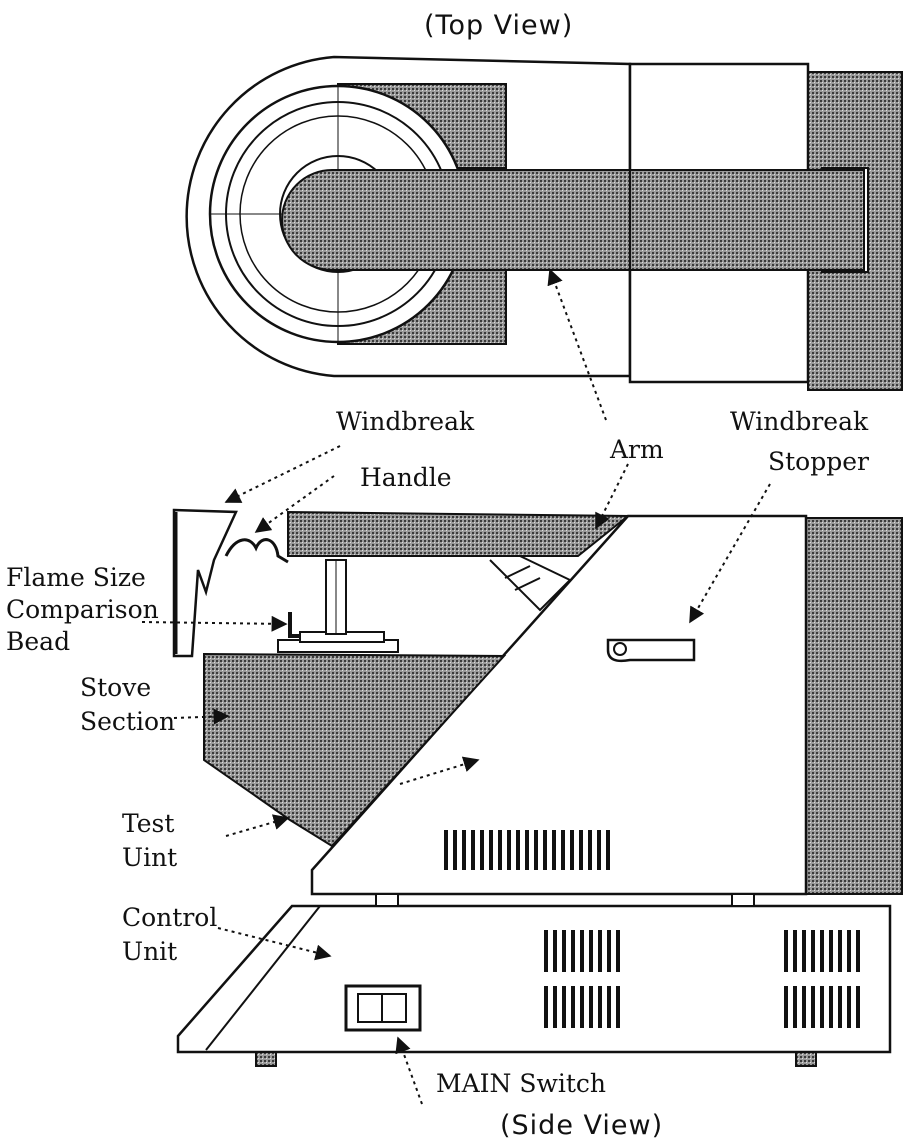  I want to click on foot-right, so click(806, 1059).